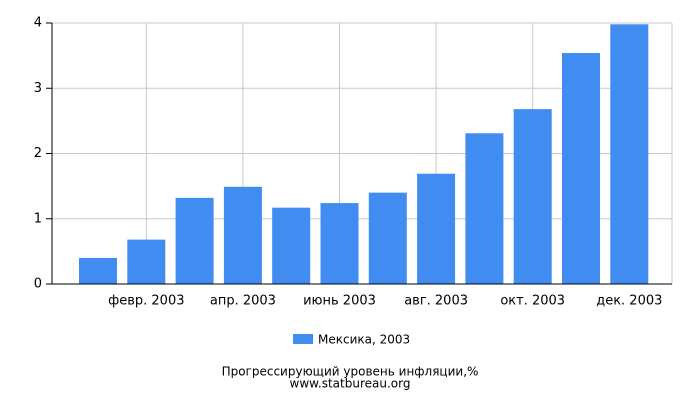 The height and width of the screenshot is (400, 700). What do you see at coordinates (629, 301) in the screenshot?
I see `x-tick-label: дек. 2003` at bounding box center [629, 301].